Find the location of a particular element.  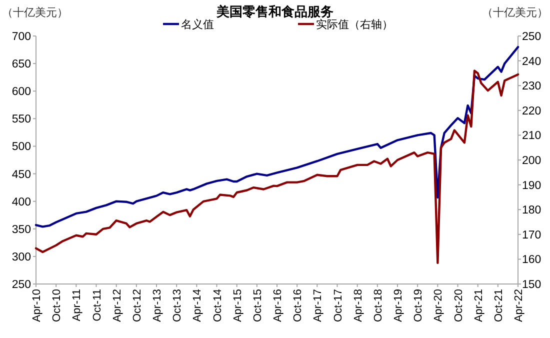

x-tick-label: Apr-16 is located at coordinates (278, 305).